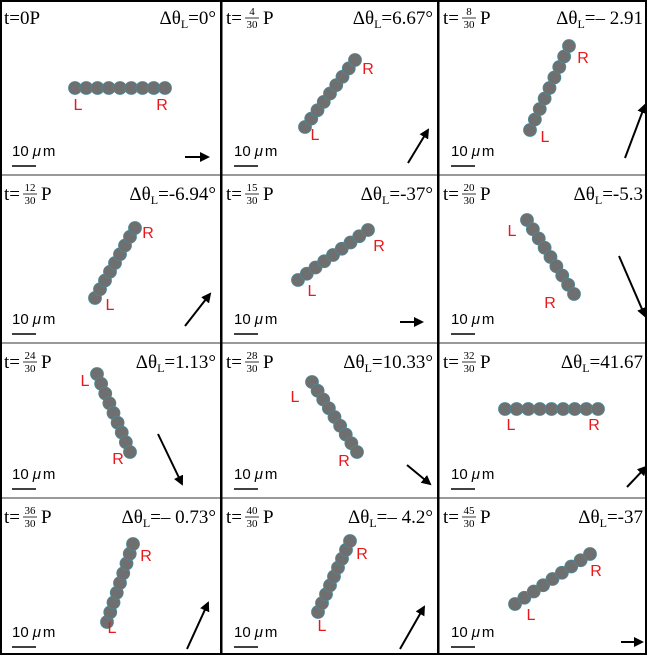 The height and width of the screenshot is (655, 647). I want to click on angle-value: -6.94°, so click(192, 194).